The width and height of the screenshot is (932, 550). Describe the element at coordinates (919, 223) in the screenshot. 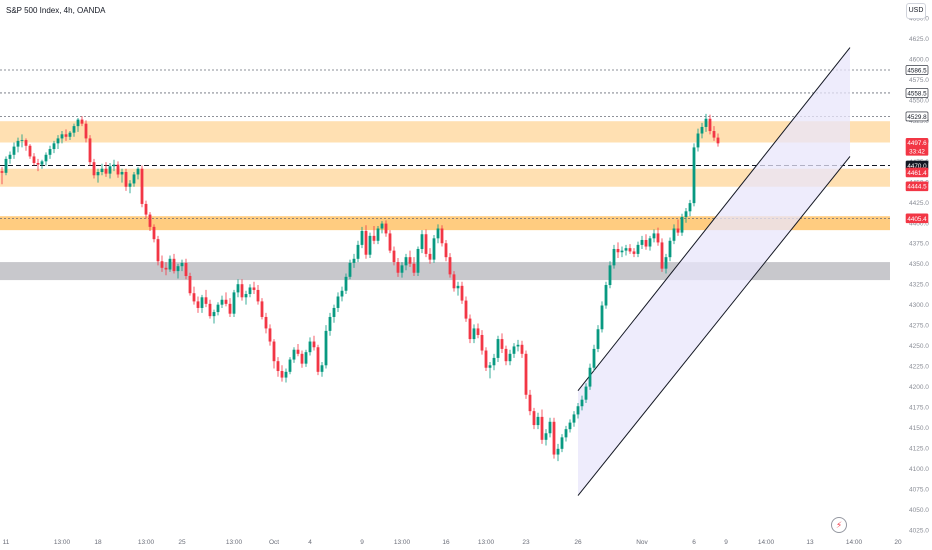

I see `y-tick-label: 4400.0` at that location.